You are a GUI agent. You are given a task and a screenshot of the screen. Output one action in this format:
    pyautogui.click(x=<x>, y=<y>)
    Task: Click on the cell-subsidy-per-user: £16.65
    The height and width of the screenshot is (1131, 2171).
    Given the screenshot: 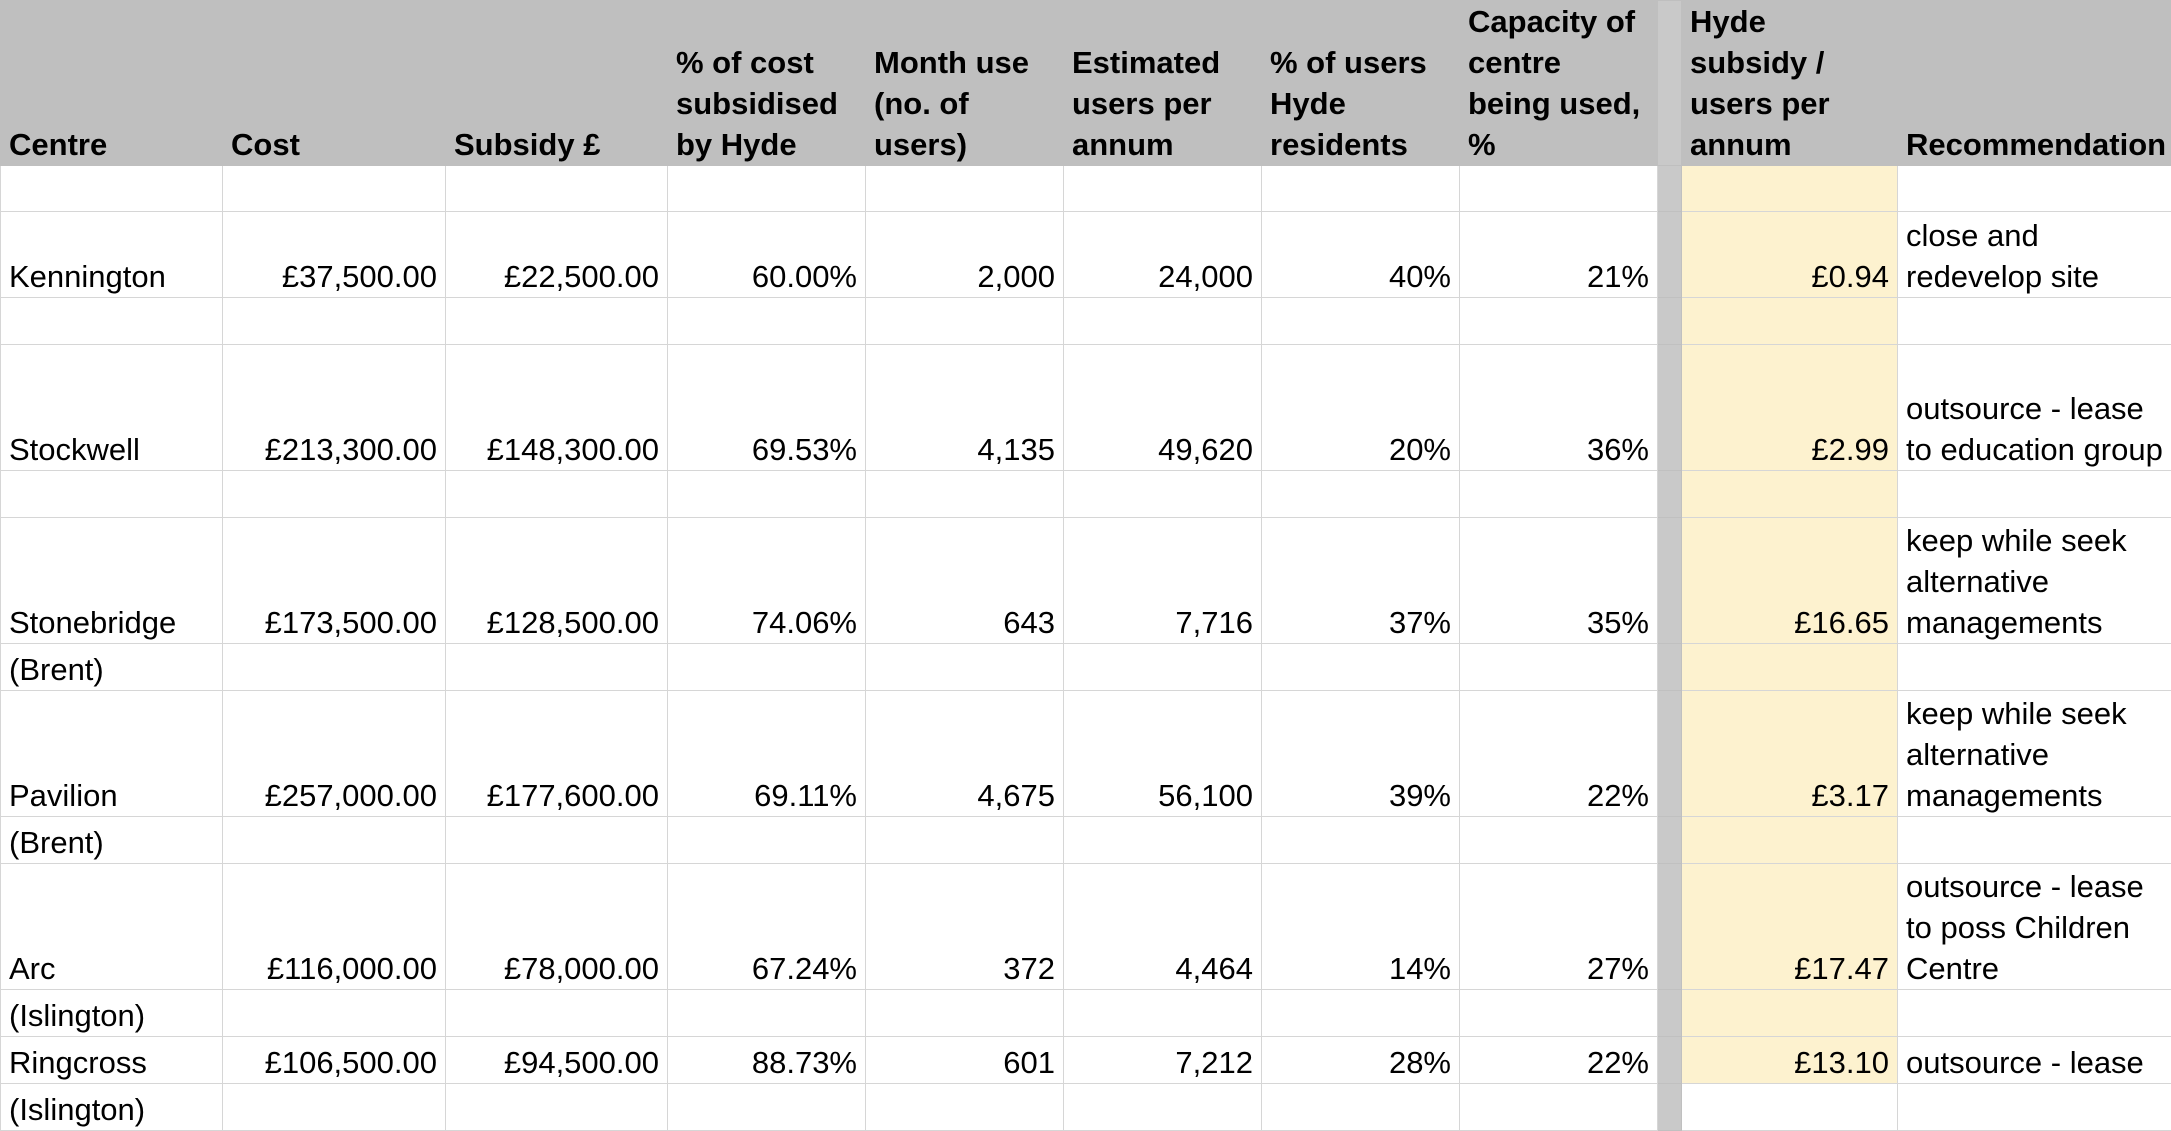 What is the action you would take?
    pyautogui.click(x=1790, y=581)
    